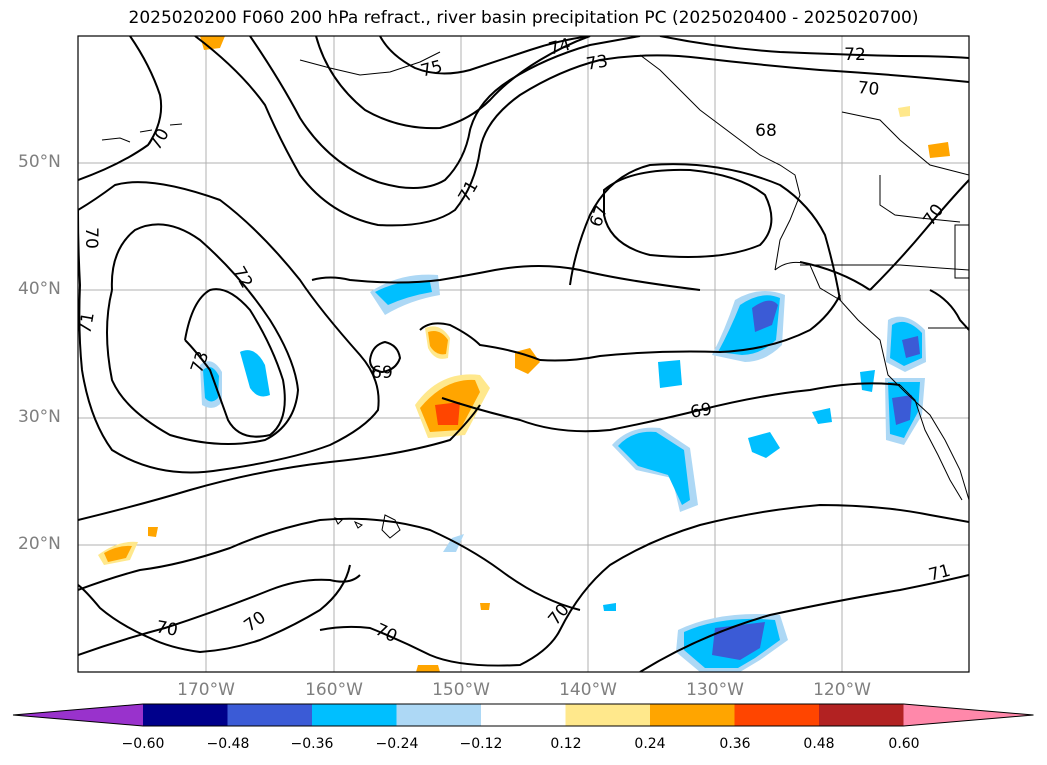  I want to click on lat-label: 20°N, so click(39, 544).